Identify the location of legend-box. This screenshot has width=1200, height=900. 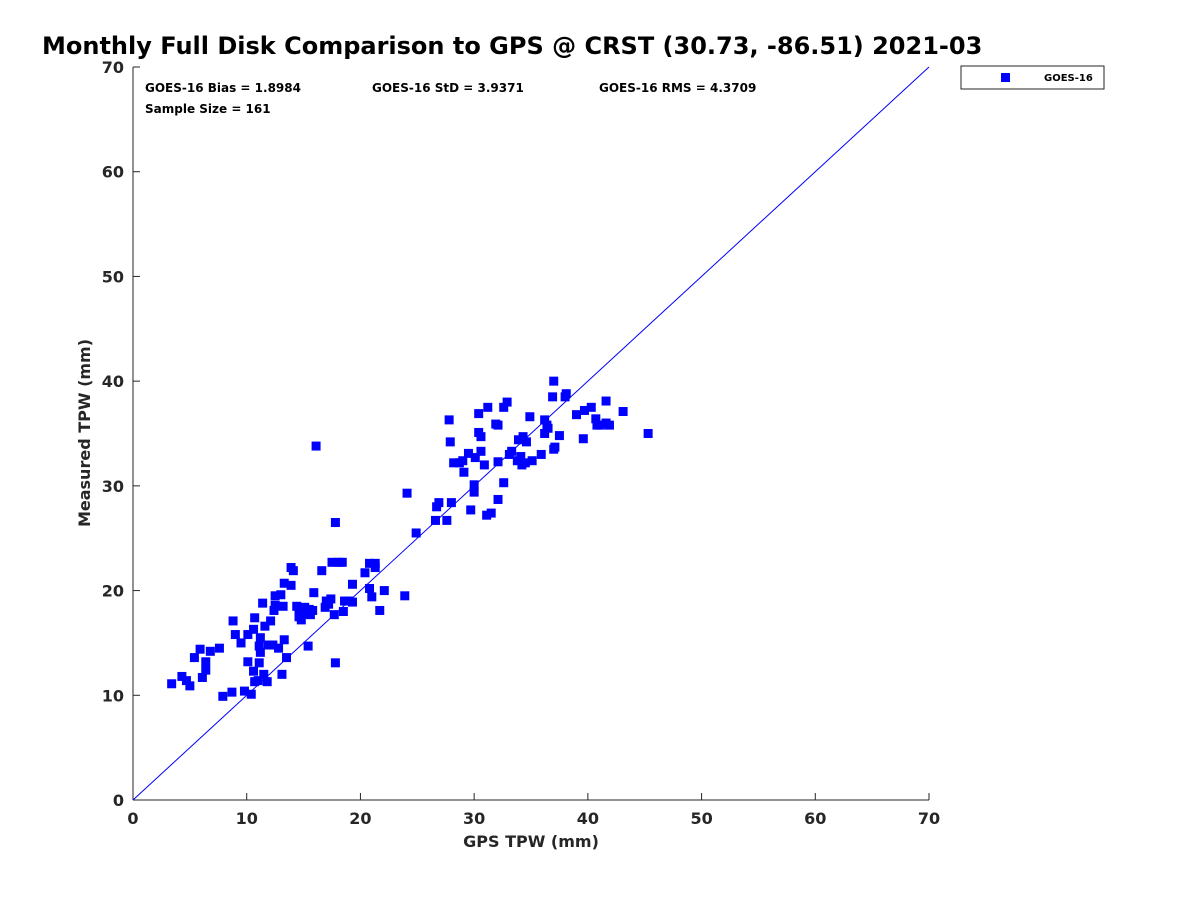
(1032, 77).